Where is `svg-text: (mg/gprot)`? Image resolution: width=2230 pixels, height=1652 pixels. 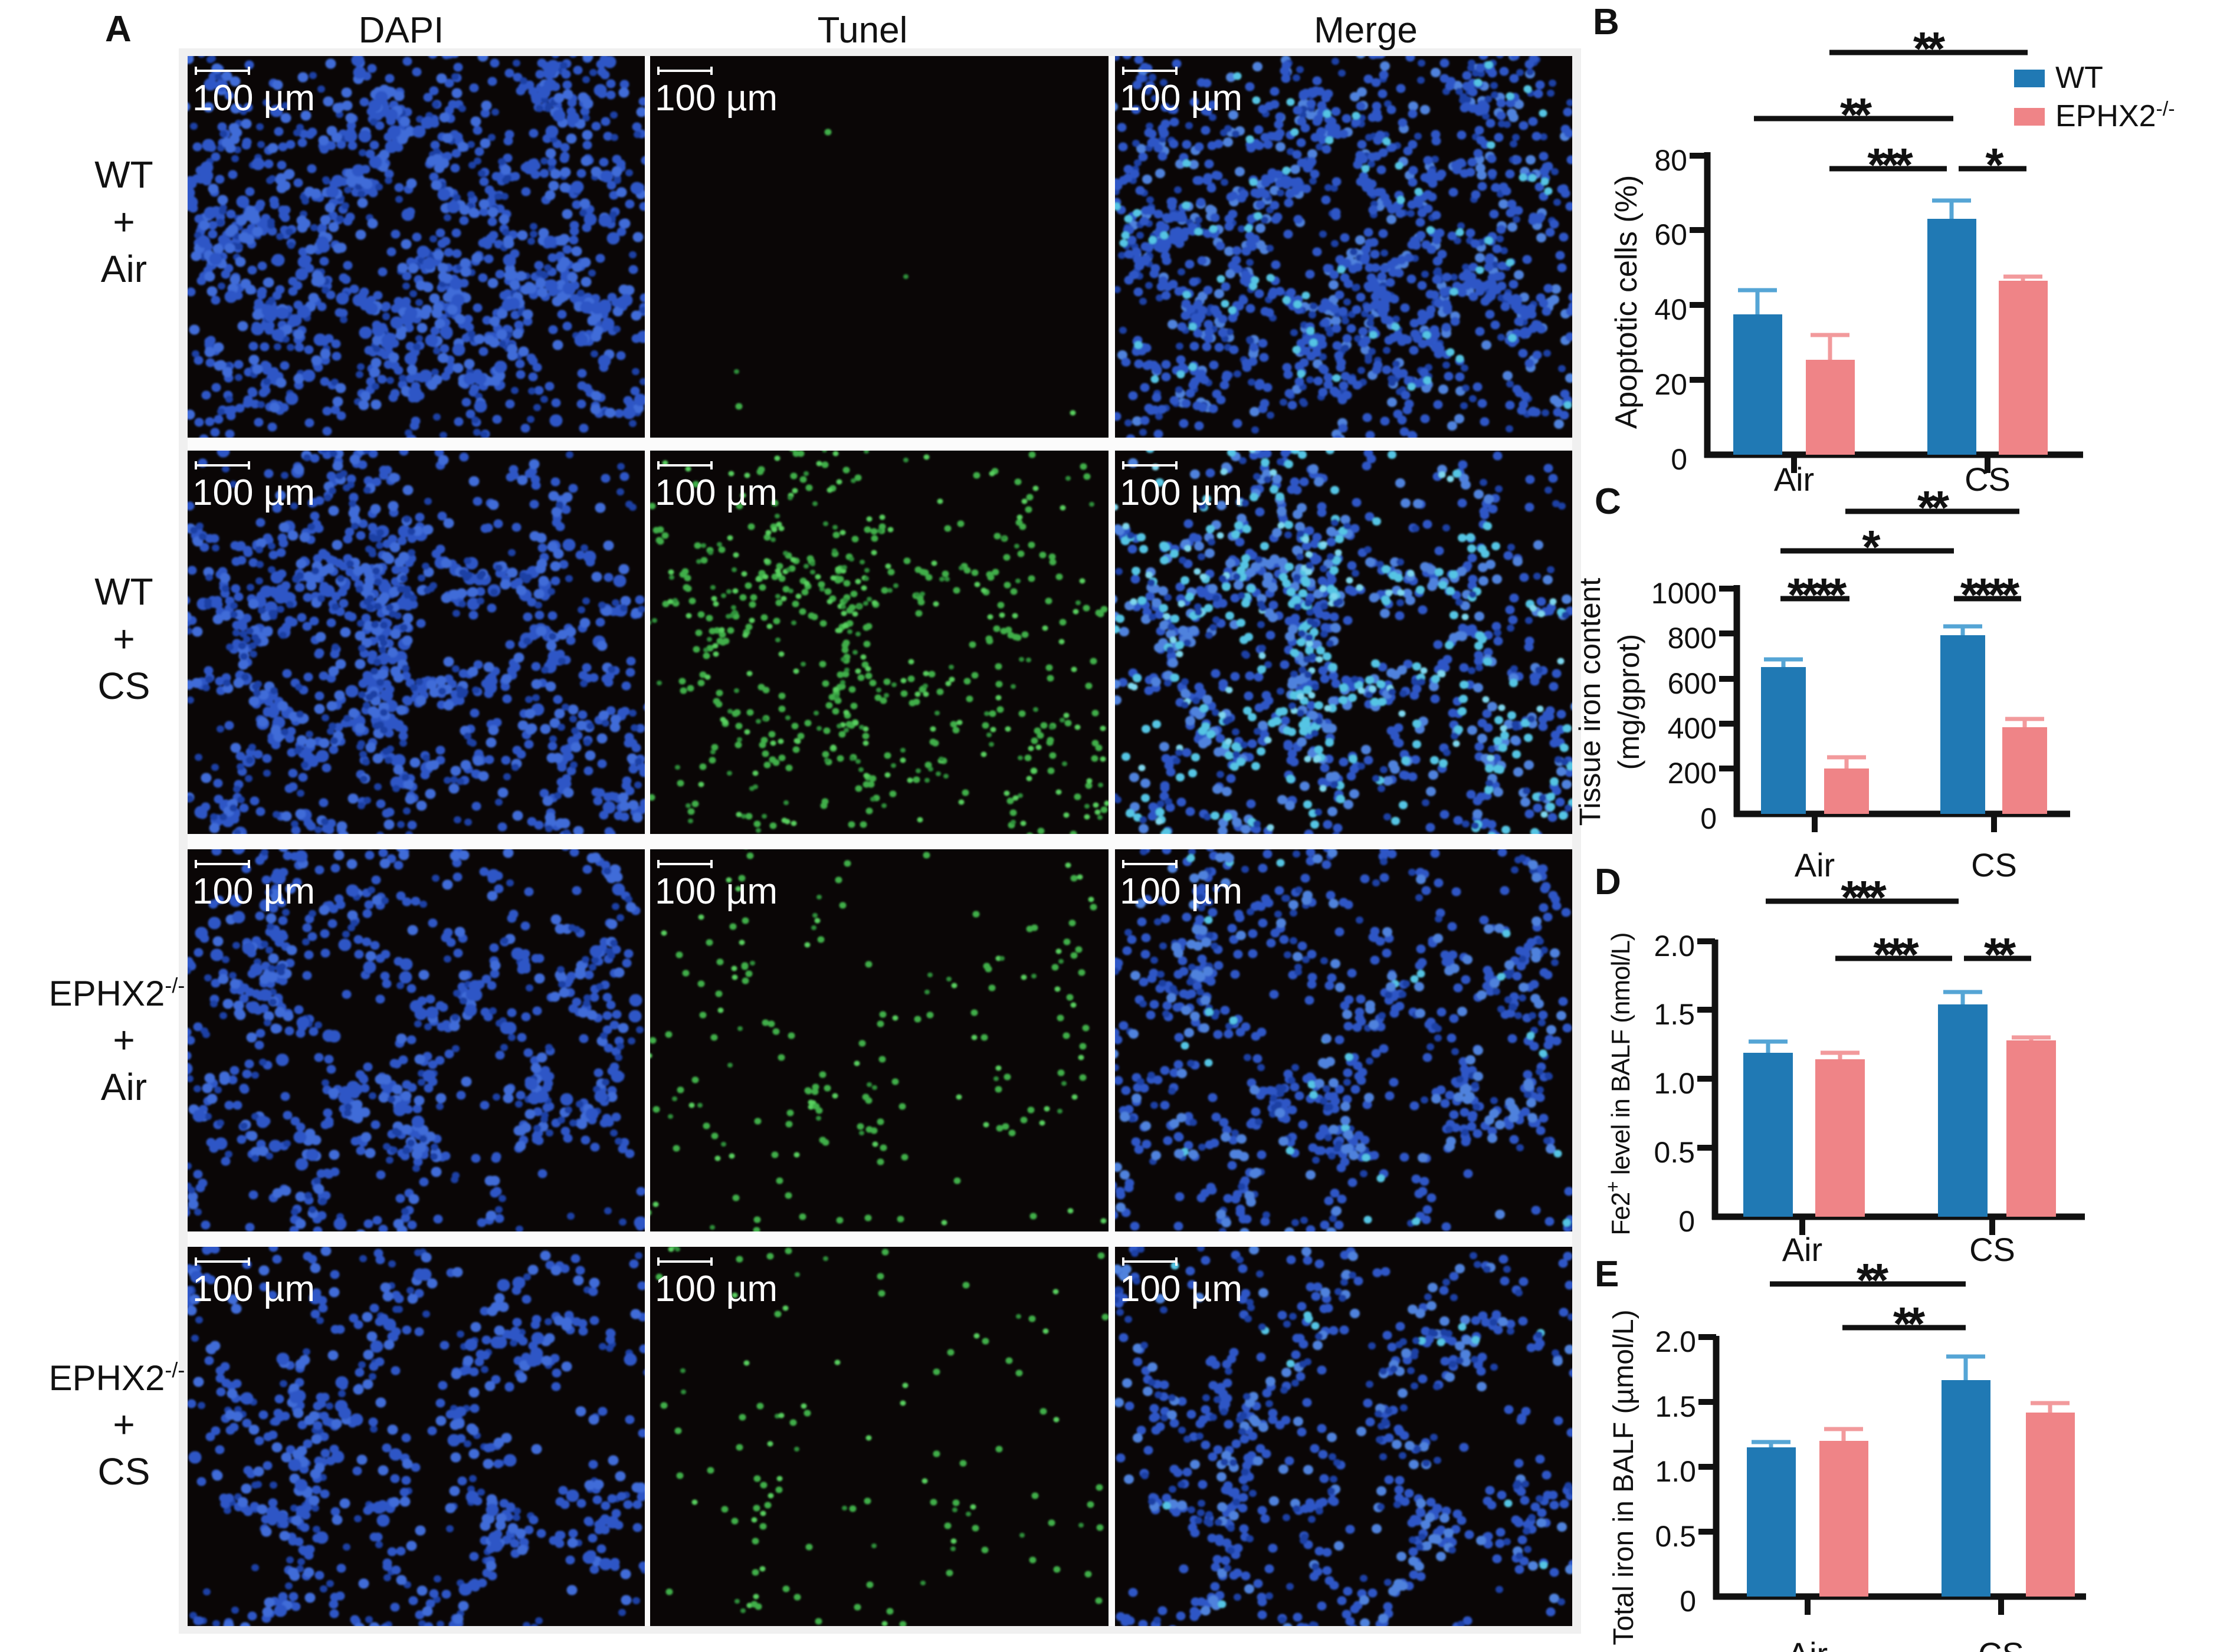
svg-text: (mg/gprot) is located at coordinates (1629, 702).